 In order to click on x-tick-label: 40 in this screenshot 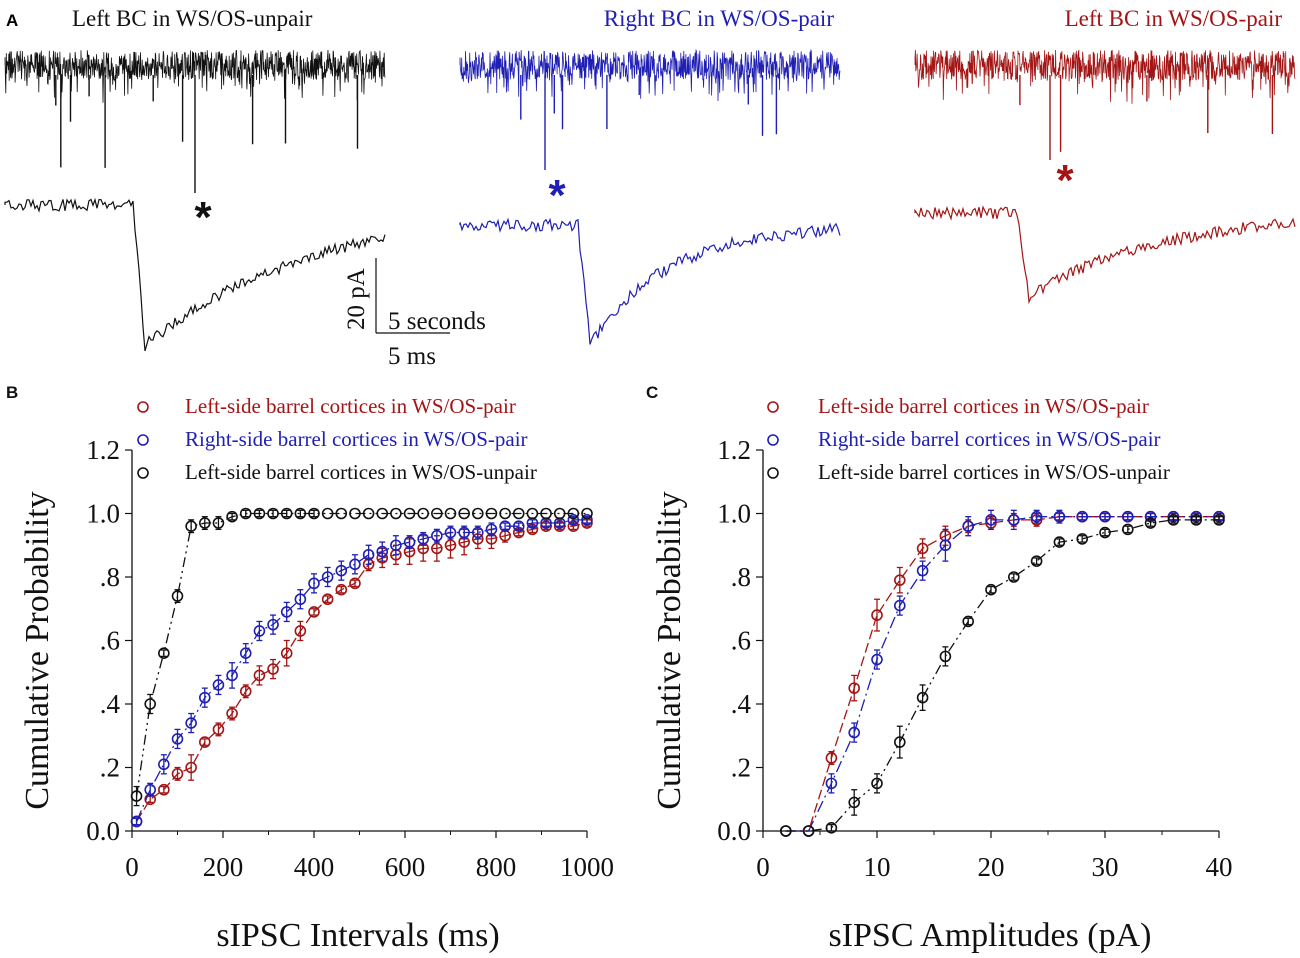, I will do `click(1219, 867)`.